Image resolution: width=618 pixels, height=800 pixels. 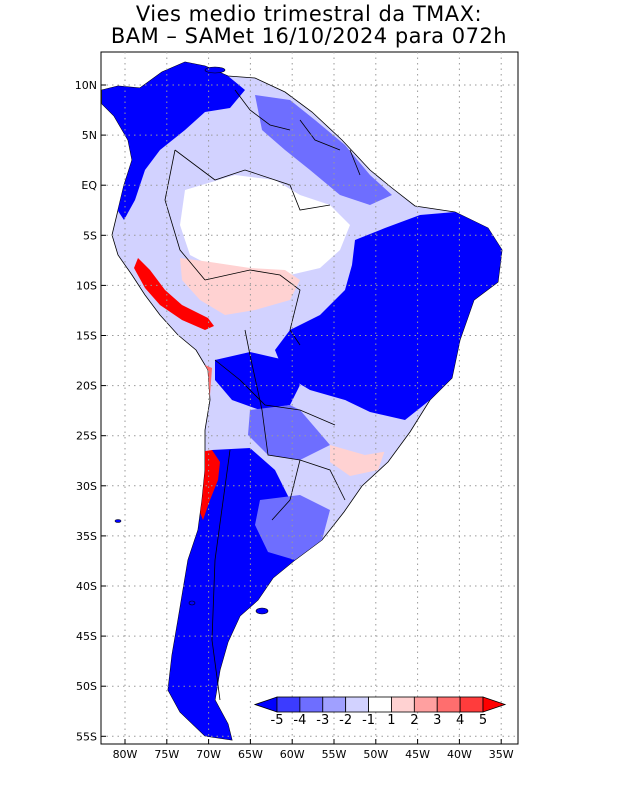 I want to click on lon-tick-label: 35W, so click(x=501, y=754).